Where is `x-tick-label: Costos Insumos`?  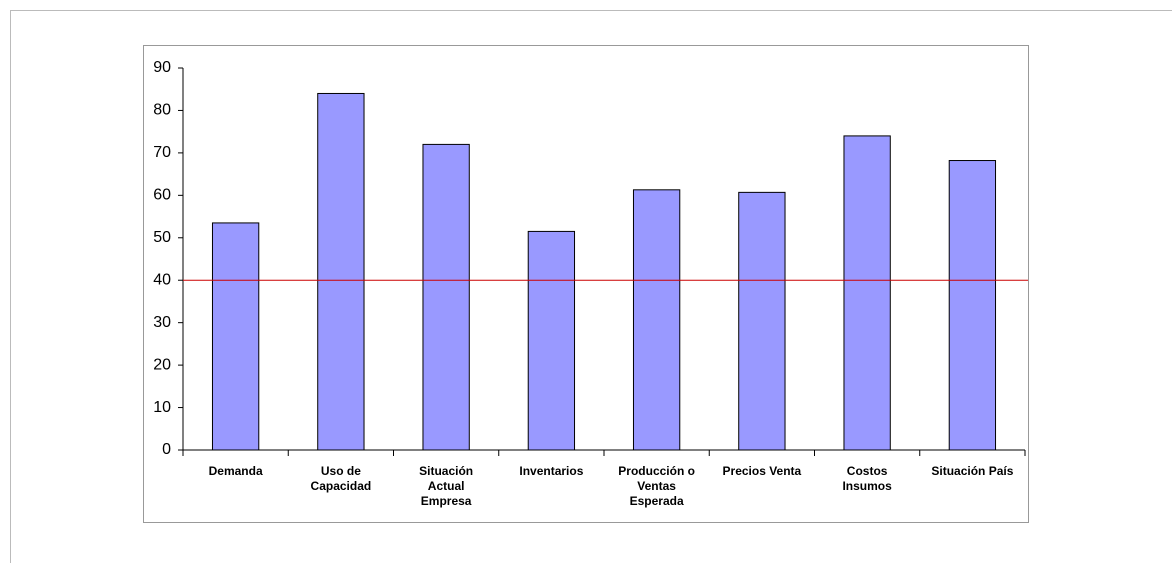
x-tick-label: Costos Insumos is located at coordinates (867, 478).